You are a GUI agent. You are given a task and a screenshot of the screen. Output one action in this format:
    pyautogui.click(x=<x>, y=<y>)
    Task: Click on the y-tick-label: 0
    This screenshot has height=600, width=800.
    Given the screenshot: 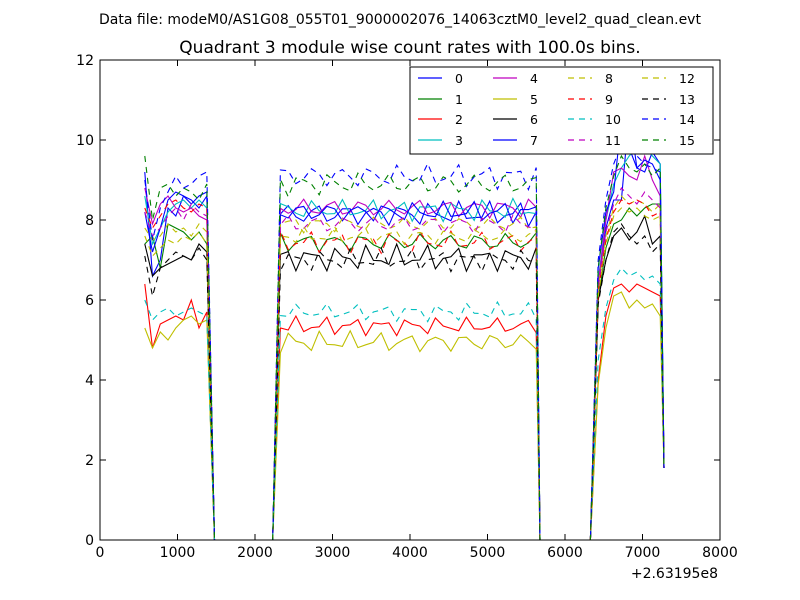 What is the action you would take?
    pyautogui.click(x=89, y=541)
    